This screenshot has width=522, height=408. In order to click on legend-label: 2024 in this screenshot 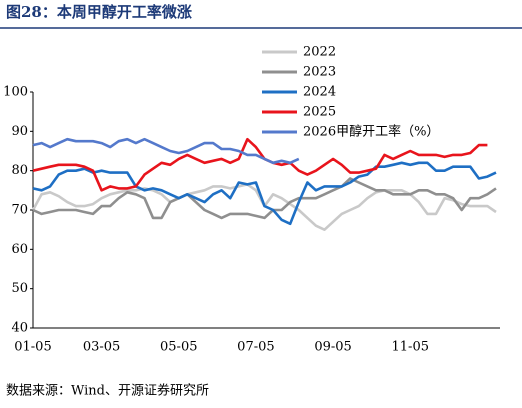, I will do `click(319, 92)`.